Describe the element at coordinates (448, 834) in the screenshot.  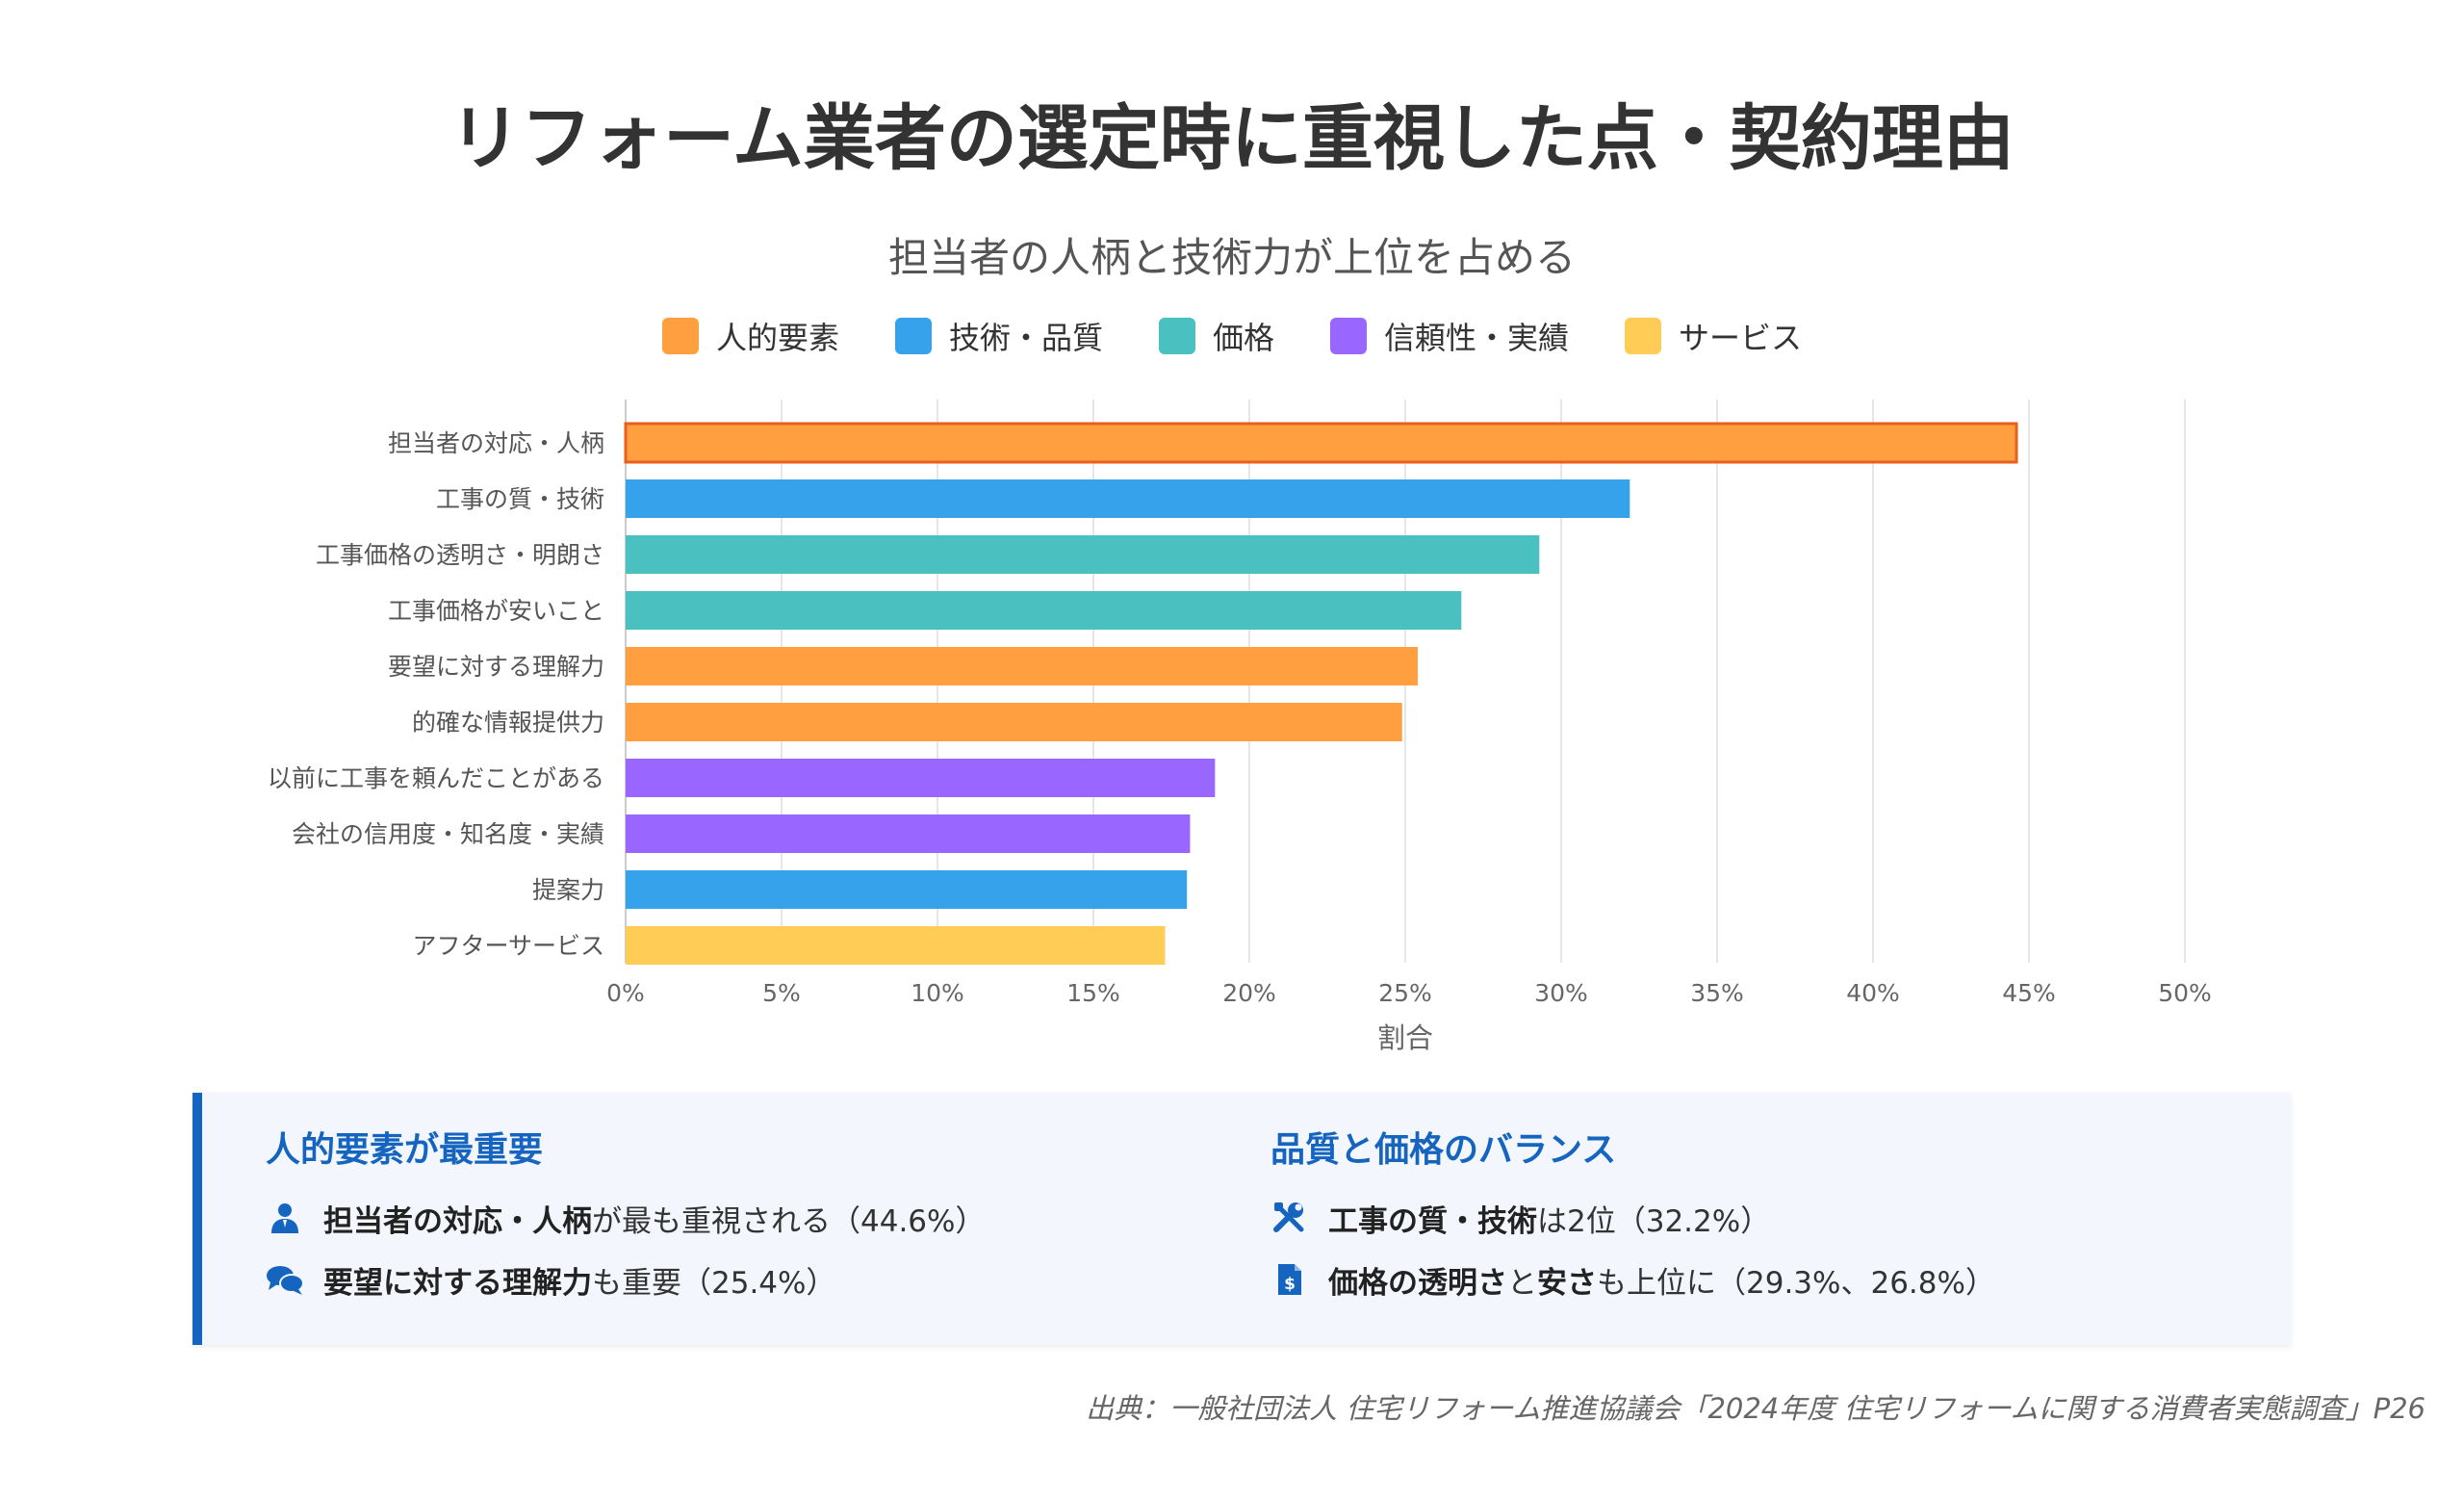
I see `category-label: 会社の信用度・知名度・実績` at that location.